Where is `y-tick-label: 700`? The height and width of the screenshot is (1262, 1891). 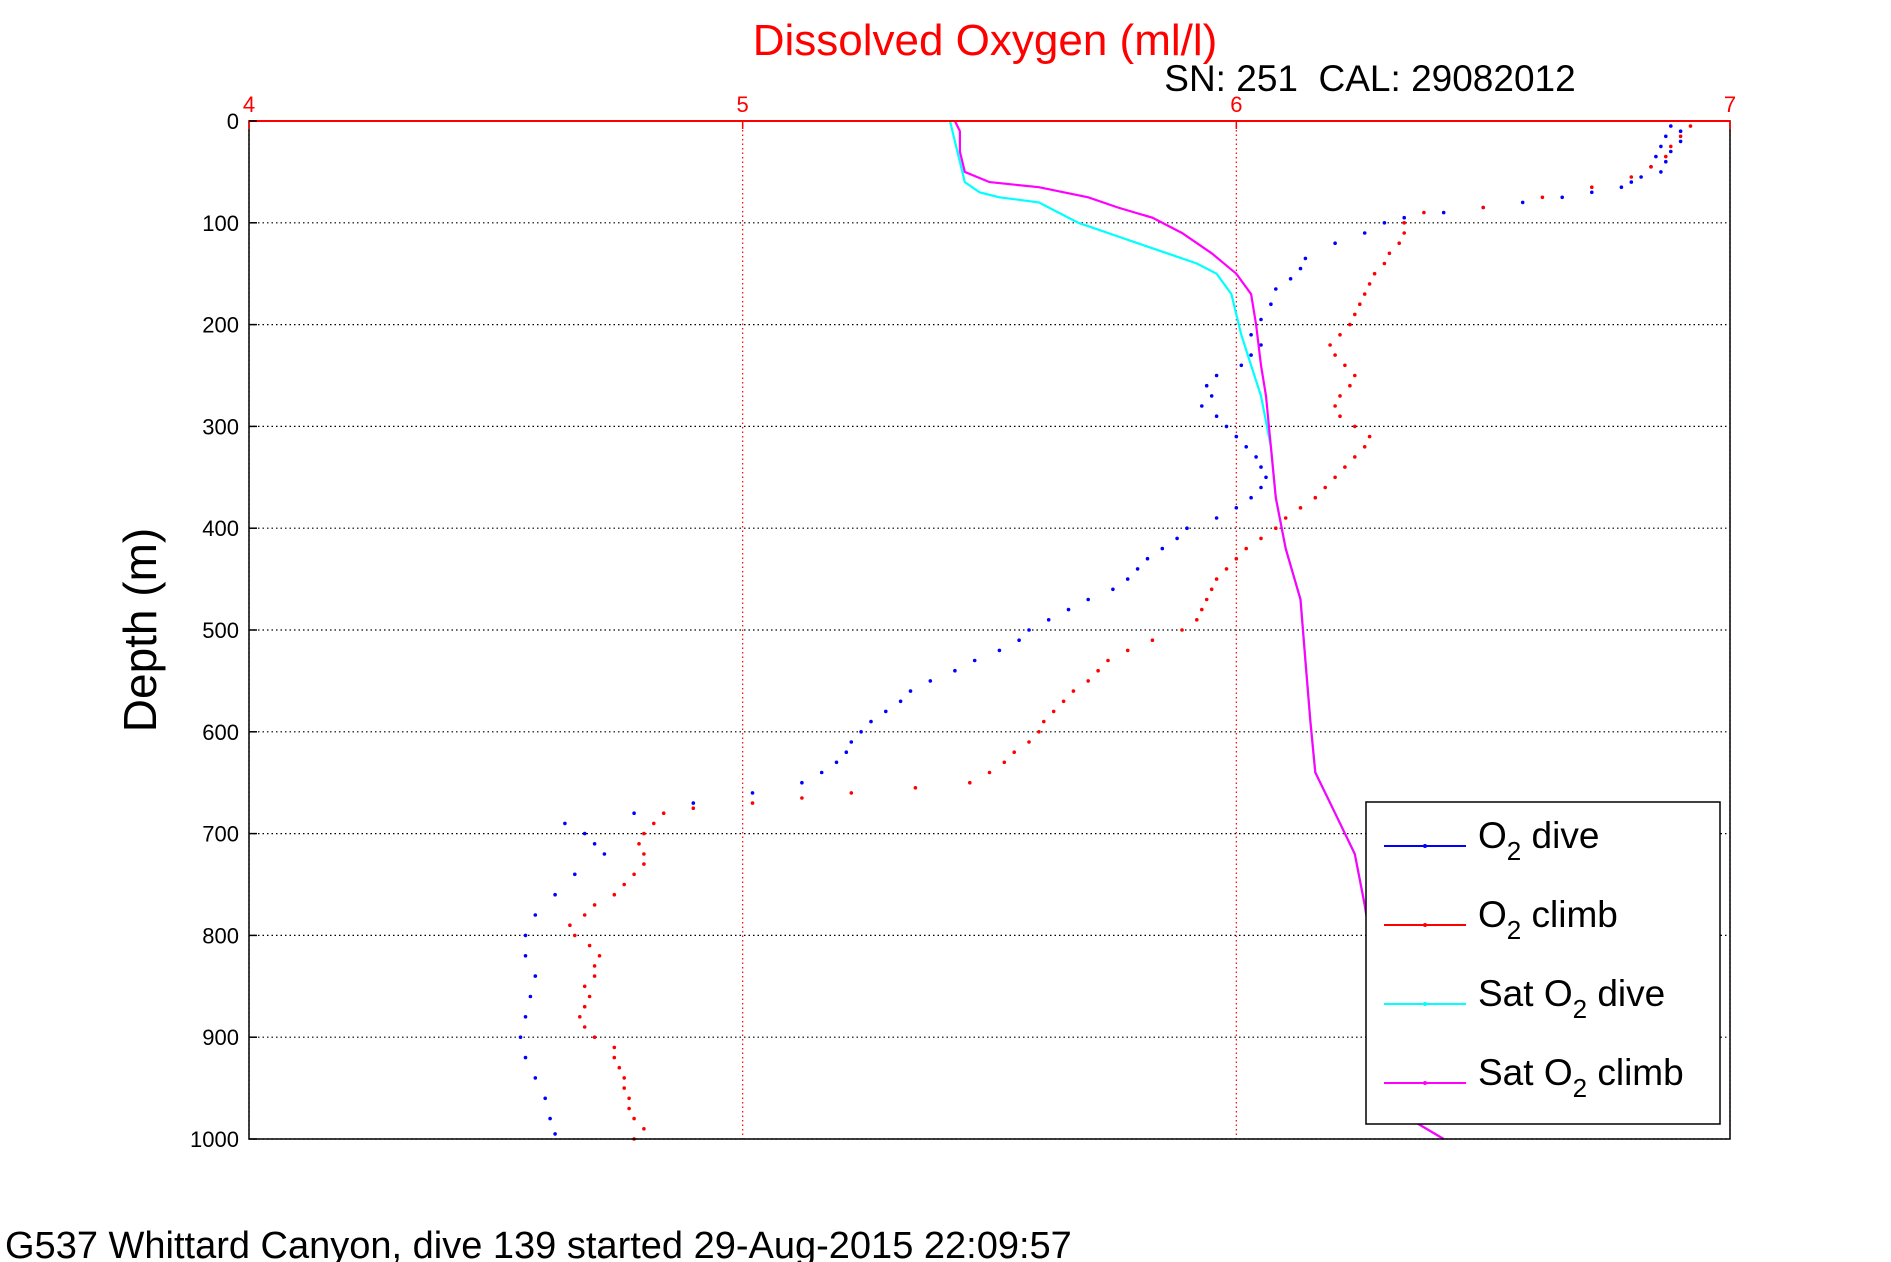 y-tick-label: 700 is located at coordinates (220, 834).